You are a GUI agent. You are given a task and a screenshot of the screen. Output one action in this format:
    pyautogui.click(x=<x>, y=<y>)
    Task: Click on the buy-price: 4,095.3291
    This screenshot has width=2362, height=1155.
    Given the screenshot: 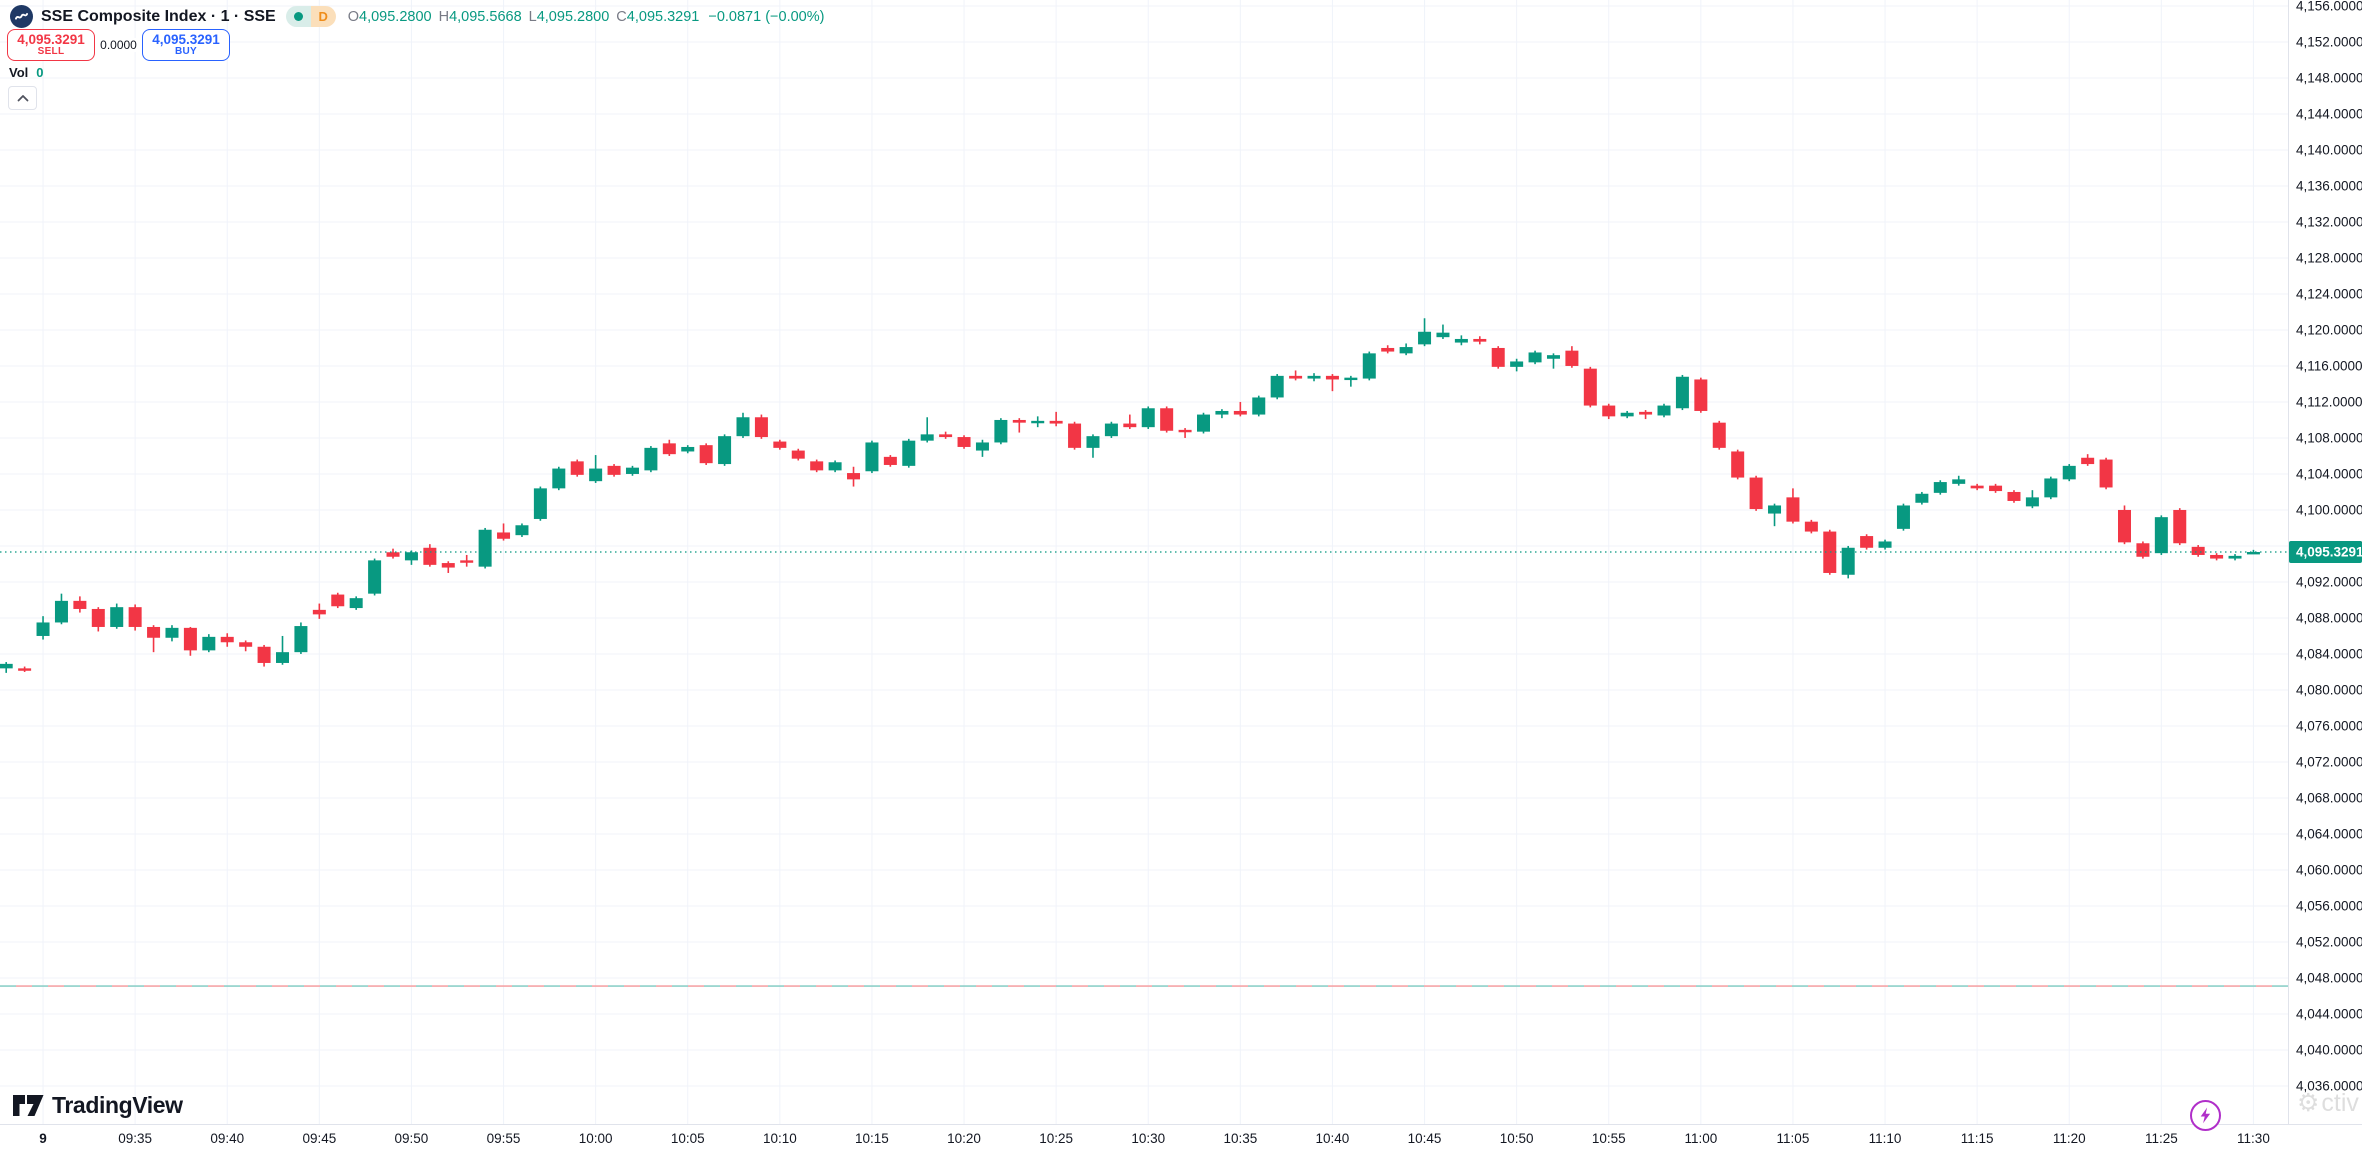 What is the action you would take?
    pyautogui.click(x=186, y=39)
    